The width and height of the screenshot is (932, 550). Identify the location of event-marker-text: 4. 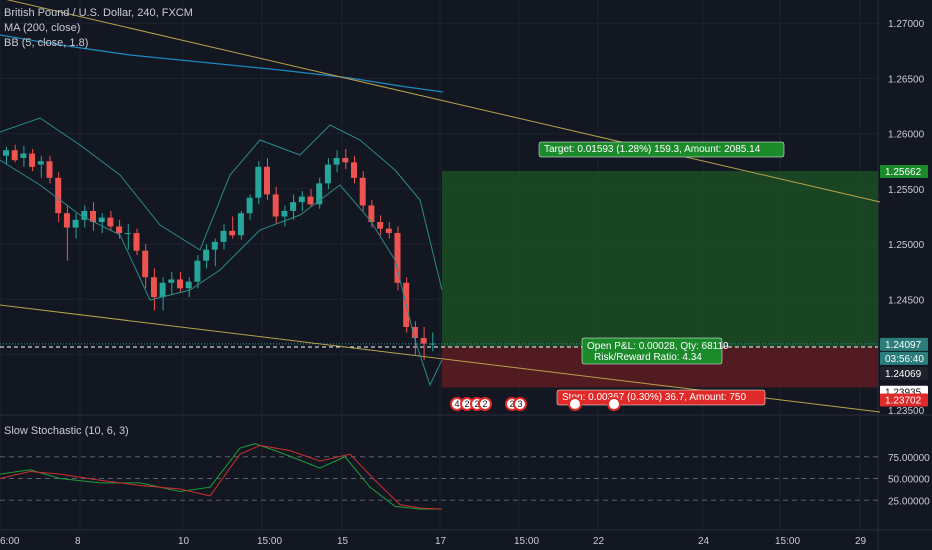
(457, 404).